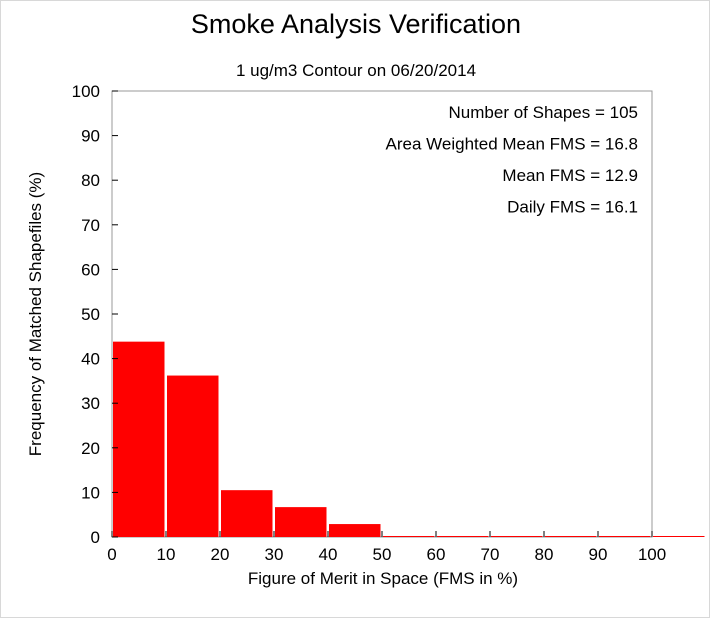  Describe the element at coordinates (436, 554) in the screenshot. I see `x-tick-label: 60` at that location.